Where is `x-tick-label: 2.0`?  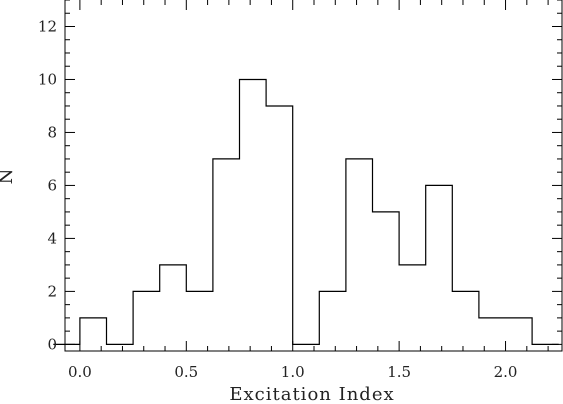 x-tick-label: 2.0 is located at coordinates (506, 372).